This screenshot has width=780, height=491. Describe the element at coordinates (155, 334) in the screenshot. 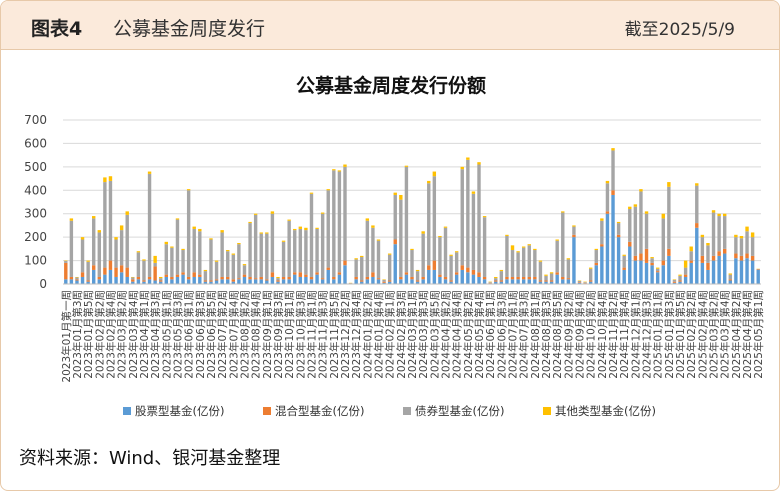

I see `x-tick-label: 2023年04月第3周` at that location.